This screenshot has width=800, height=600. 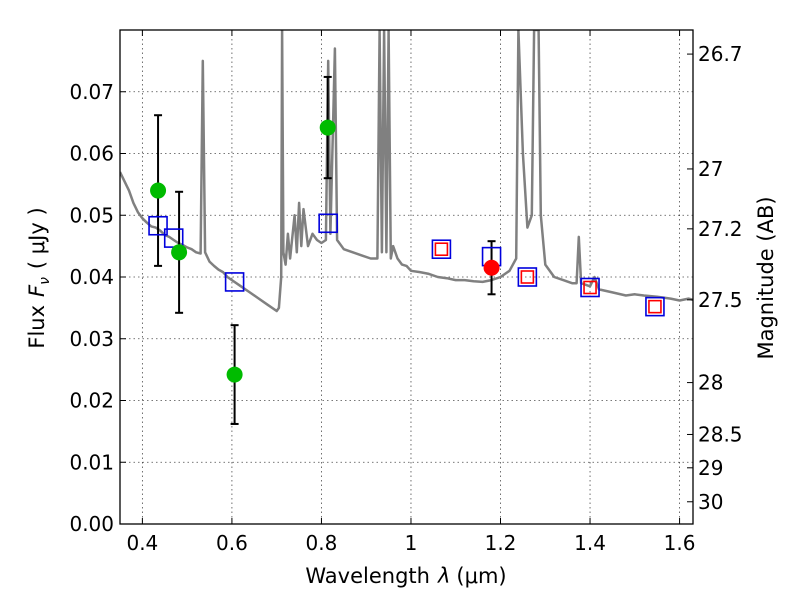 I want to click on y-axis-label: FluxFν( μJy ), so click(x=39, y=277).